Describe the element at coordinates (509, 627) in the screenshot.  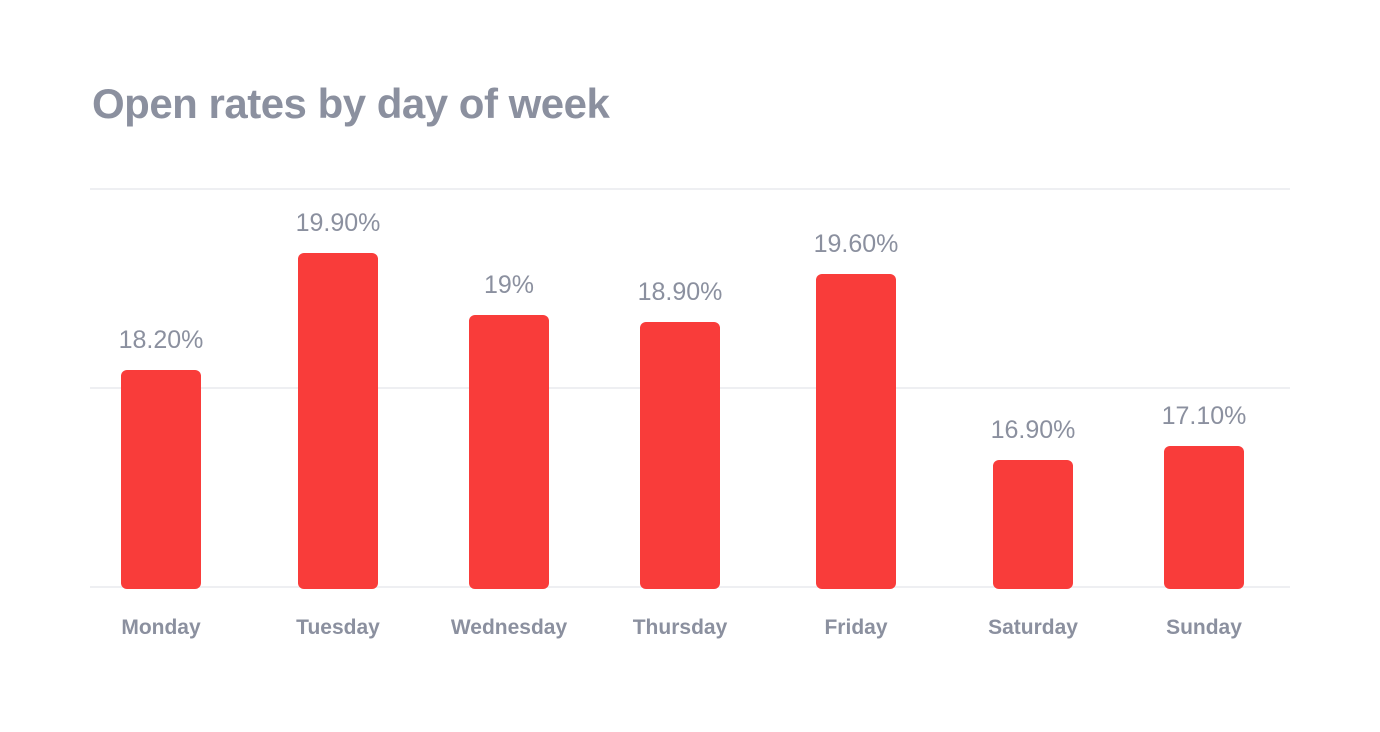
I see `category-label-wednesday: Wednesday` at that location.